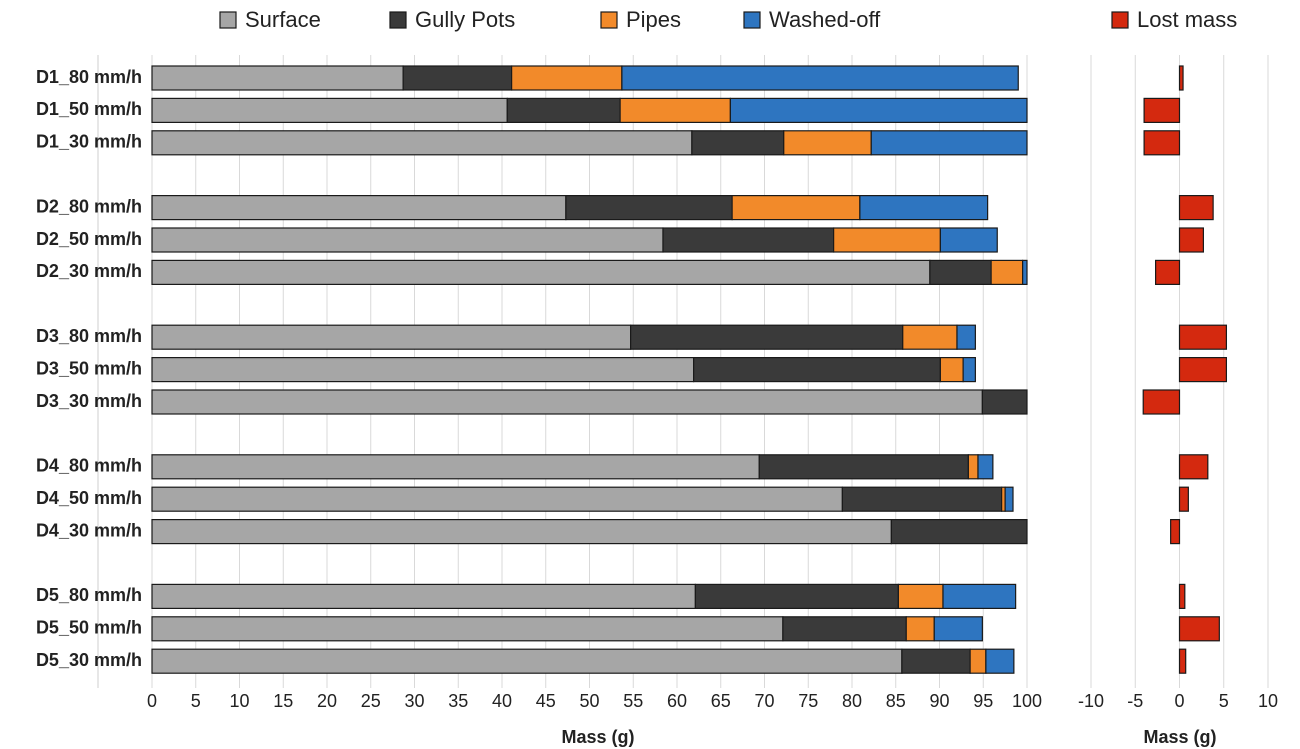 This screenshot has width=1300, height=749. What do you see at coordinates (458, 701) in the screenshot?
I see `x-tick-label: 35` at bounding box center [458, 701].